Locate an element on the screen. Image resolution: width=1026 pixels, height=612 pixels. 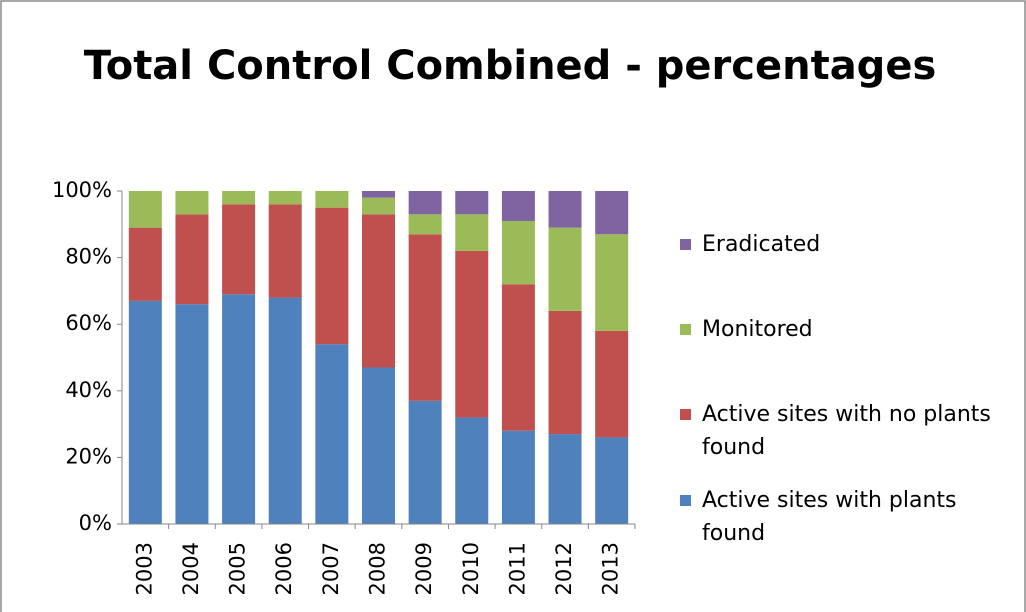
x-tick-label: 2012 is located at coordinates (564, 568).